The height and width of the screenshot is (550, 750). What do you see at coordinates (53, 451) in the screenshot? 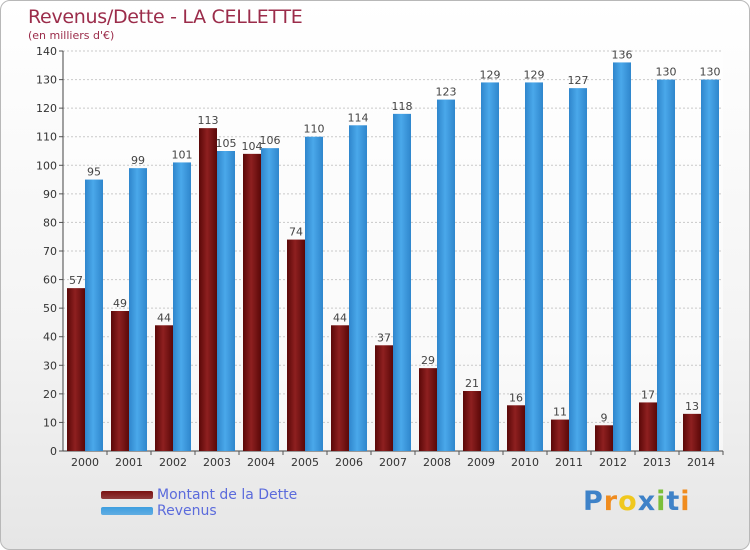
I see `y-tick-label: 0` at bounding box center [53, 451].